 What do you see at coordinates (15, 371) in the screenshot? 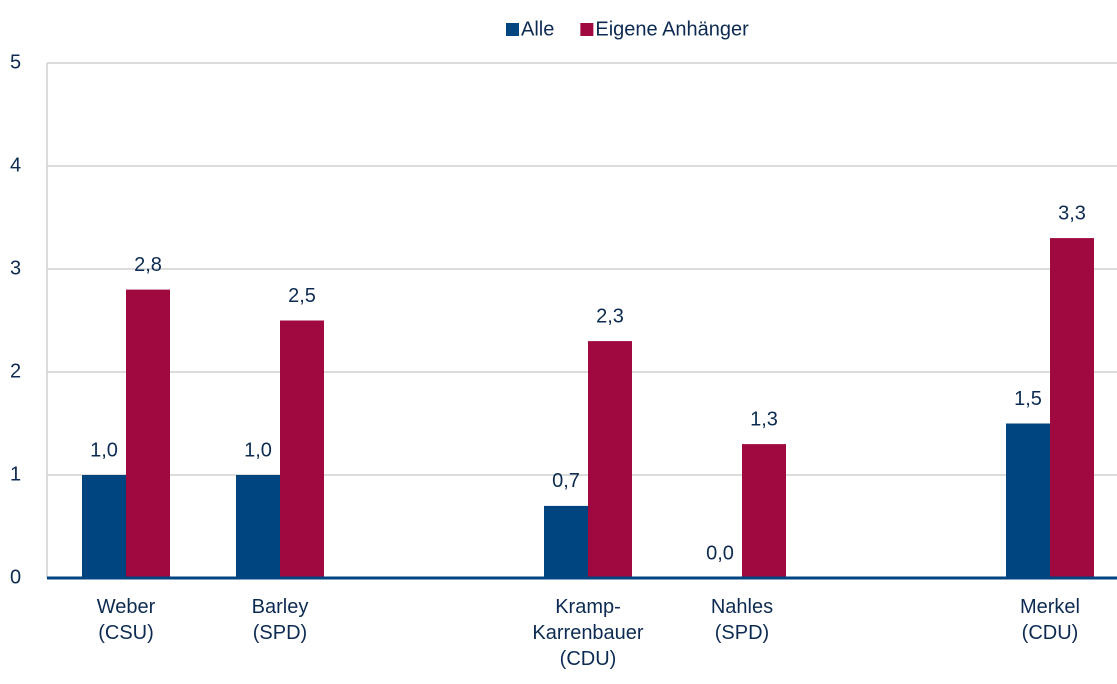
I see `y-tick-label: 2` at bounding box center [15, 371].